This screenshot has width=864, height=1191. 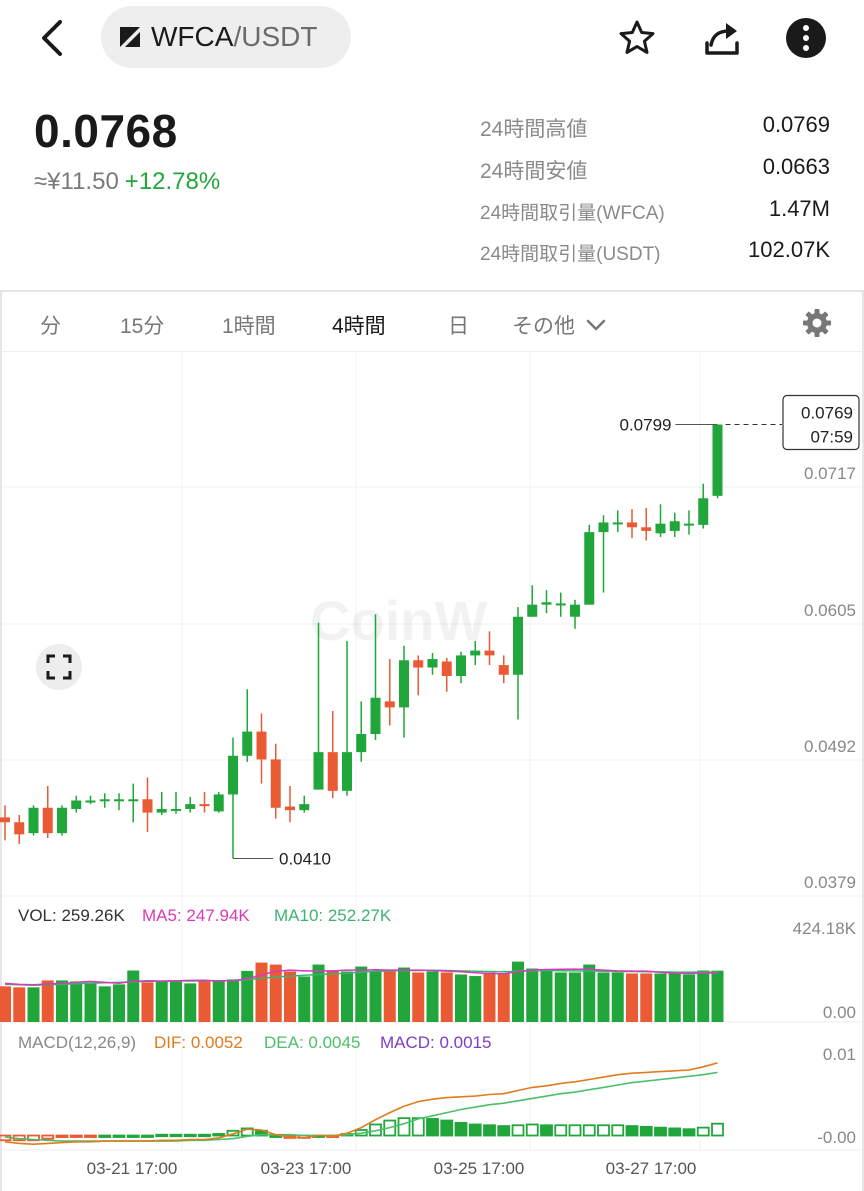 What do you see at coordinates (458, 326) in the screenshot?
I see `tab-day: 日` at bounding box center [458, 326].